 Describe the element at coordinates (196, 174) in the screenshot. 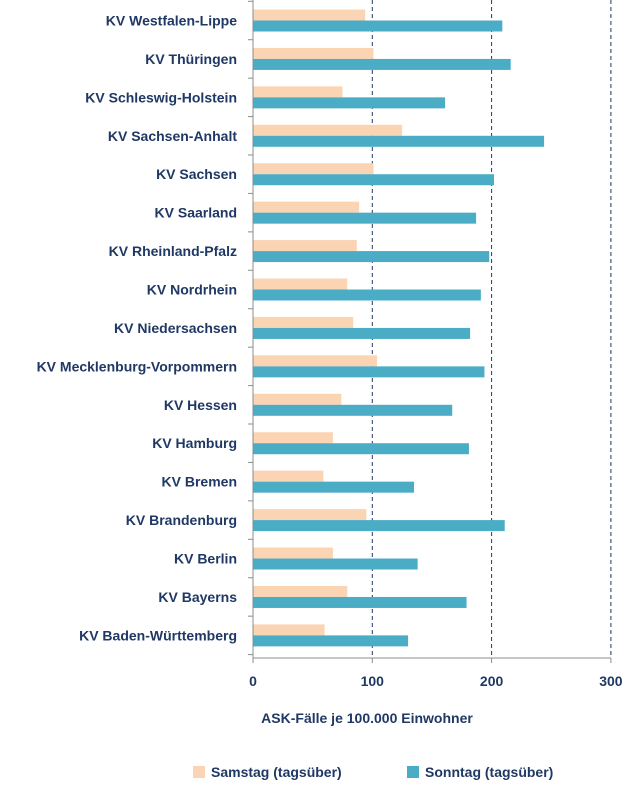

I see `category-label: KV Sachsen` at that location.